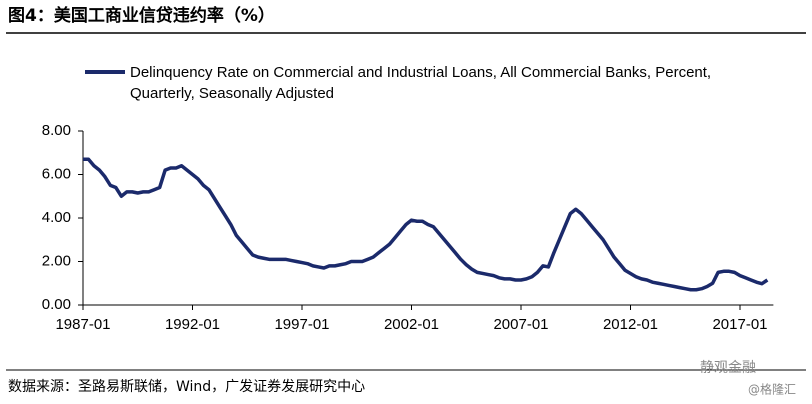  I want to click on x-tick-label: 1987-01, so click(82, 324).